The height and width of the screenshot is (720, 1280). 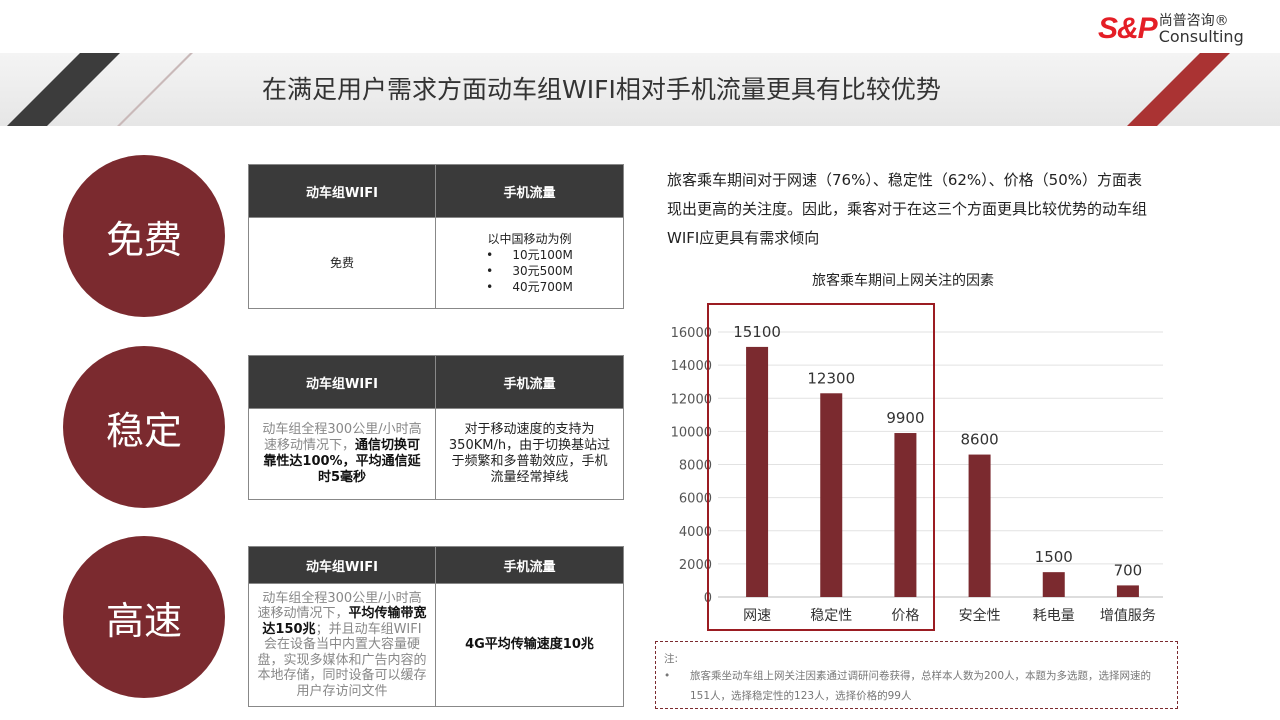 What do you see at coordinates (671, 659) in the screenshot?
I see `note-label: 注:` at bounding box center [671, 659].